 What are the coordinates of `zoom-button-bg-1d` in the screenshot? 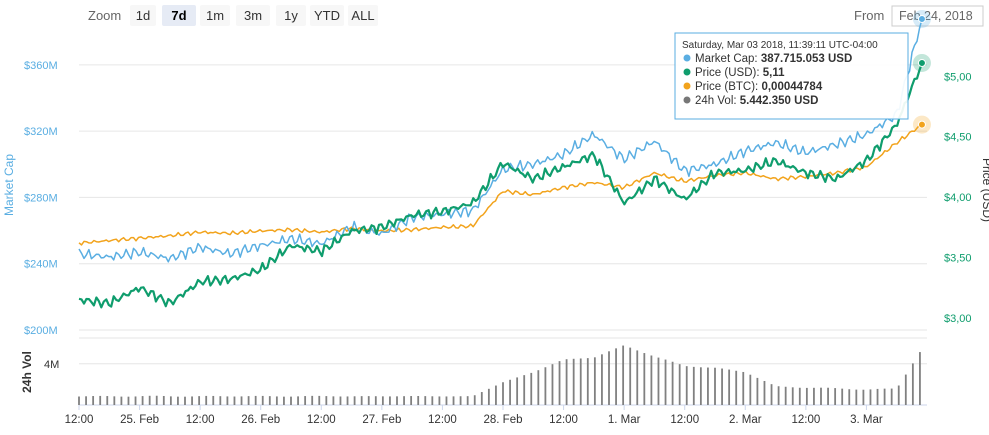 It's located at (143, 15).